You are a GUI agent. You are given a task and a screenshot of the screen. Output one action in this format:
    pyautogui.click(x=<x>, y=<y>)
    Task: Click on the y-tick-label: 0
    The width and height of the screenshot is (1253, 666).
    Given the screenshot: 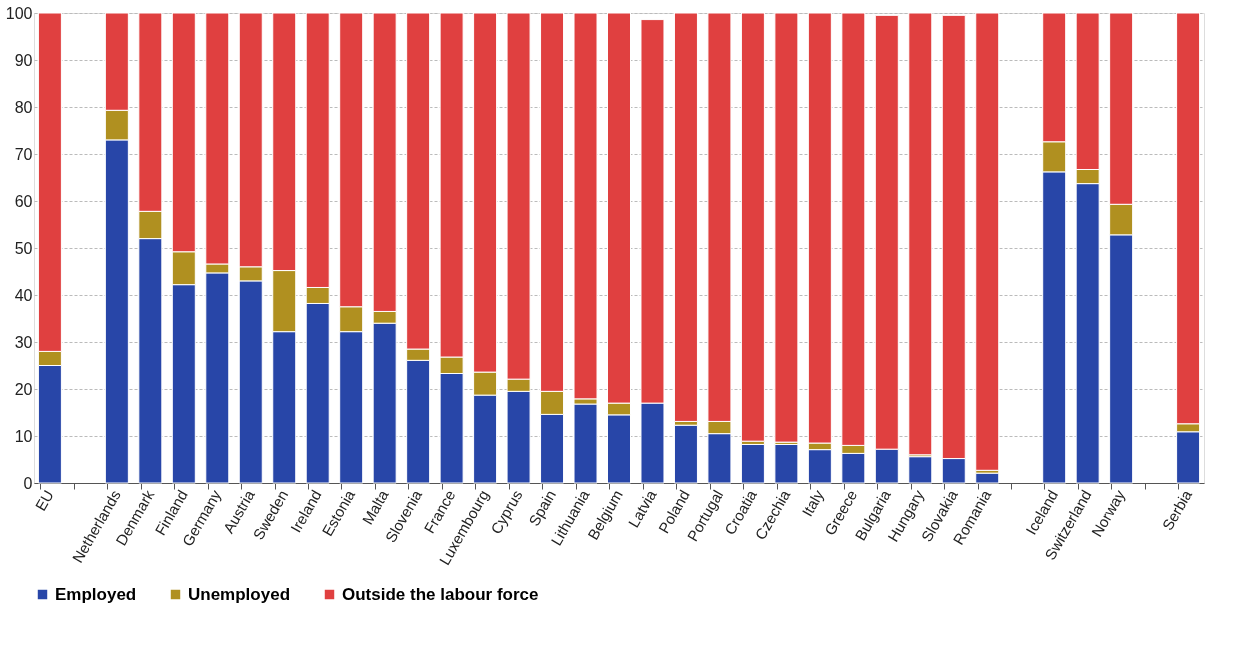 What is the action you would take?
    pyautogui.click(x=28, y=483)
    